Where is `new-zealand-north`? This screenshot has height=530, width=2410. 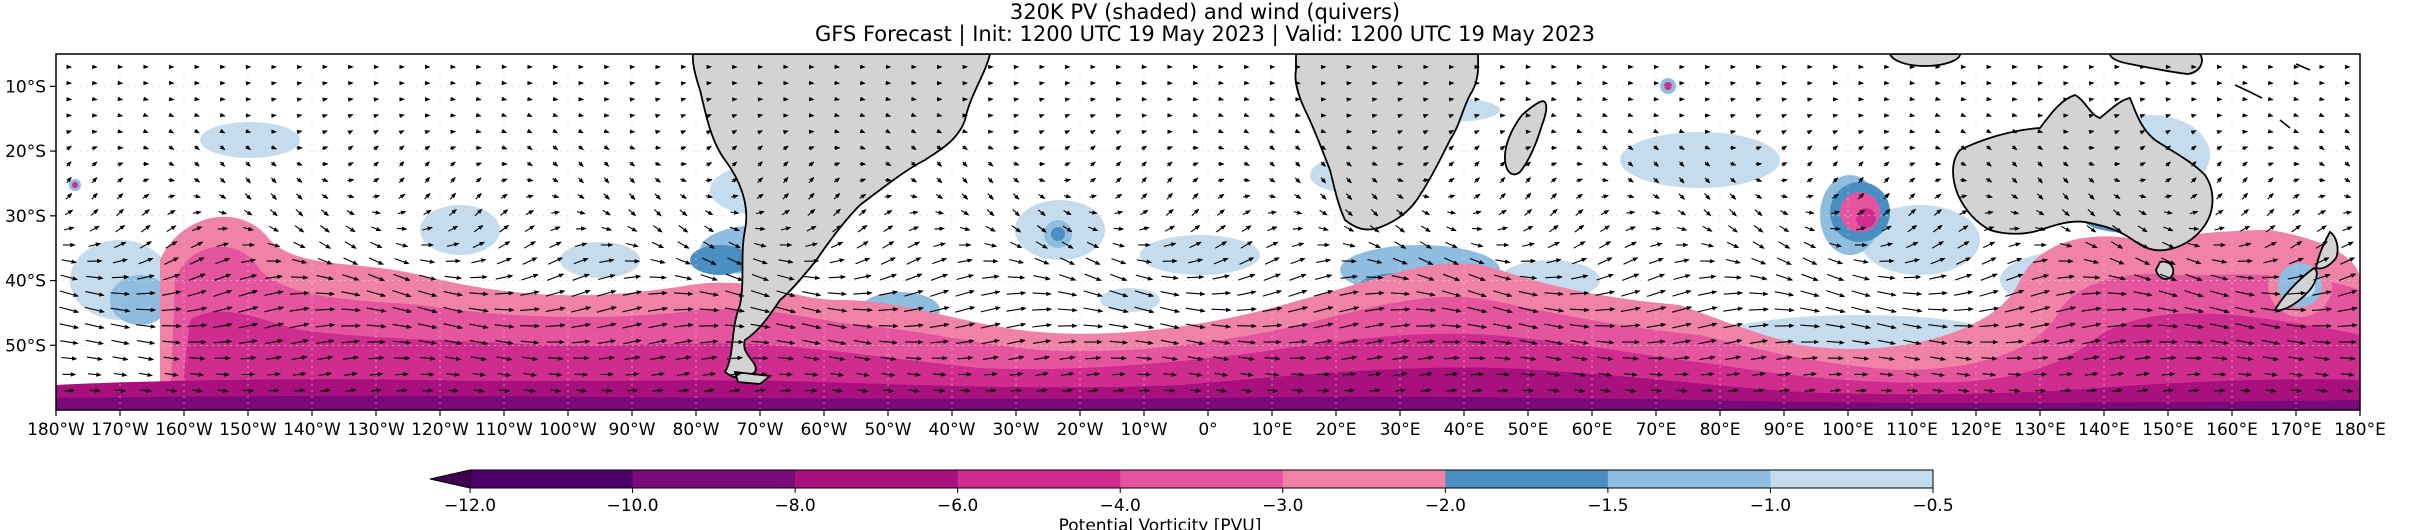 new-zealand-north is located at coordinates (2326, 250).